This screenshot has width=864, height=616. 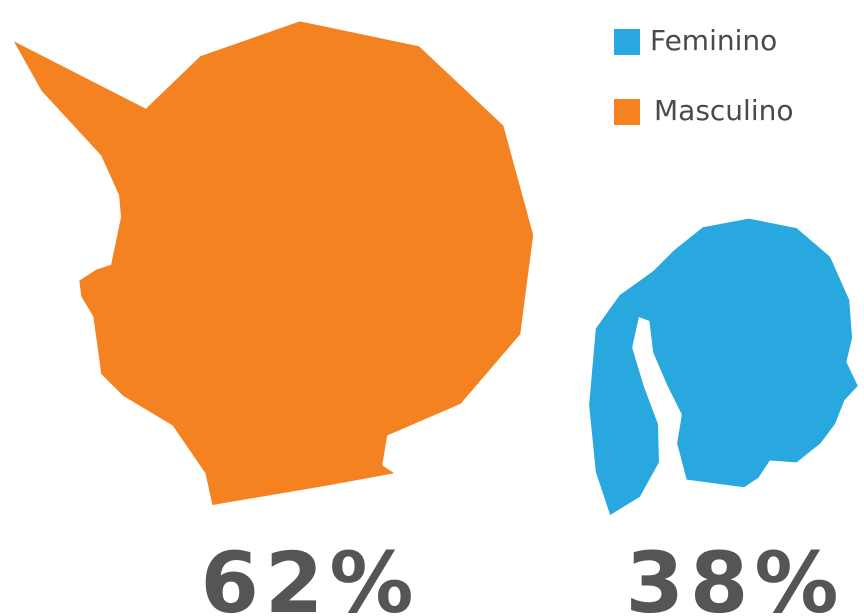 What do you see at coordinates (723, 110) in the screenshot?
I see `legend-label: Masculino` at bounding box center [723, 110].